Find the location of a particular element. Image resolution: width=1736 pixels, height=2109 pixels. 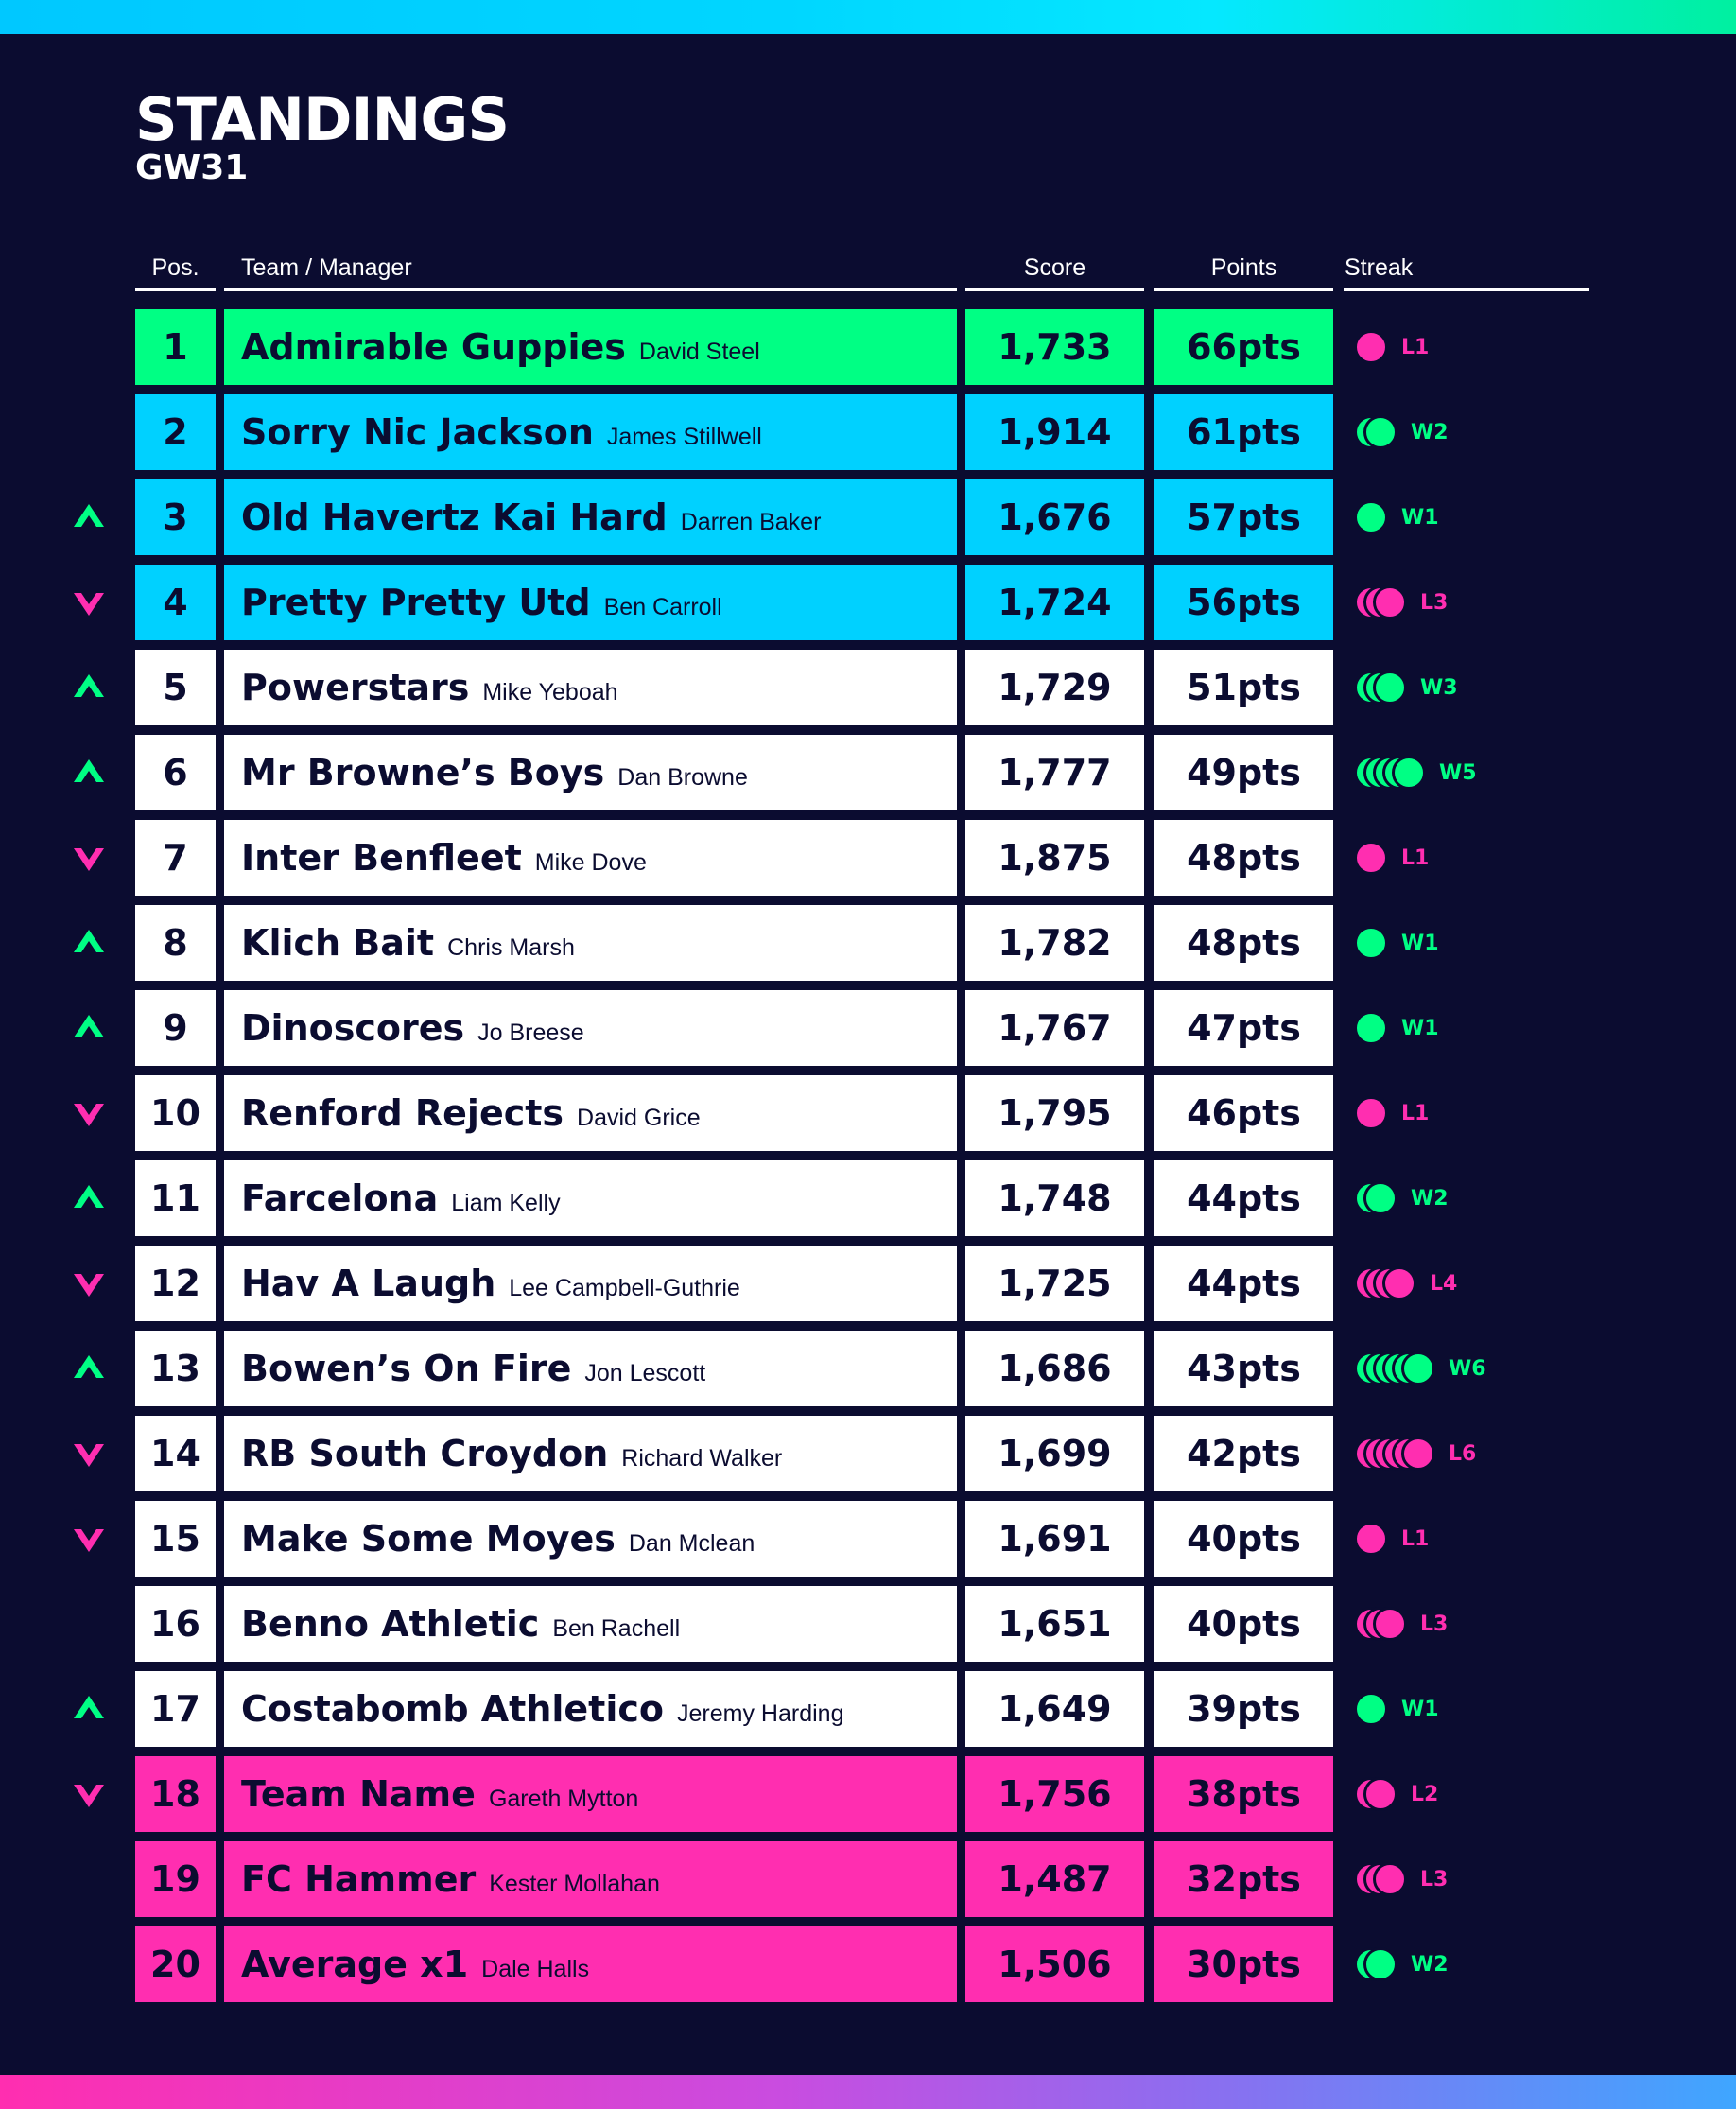

header-points: Points is located at coordinates (1243, 269).